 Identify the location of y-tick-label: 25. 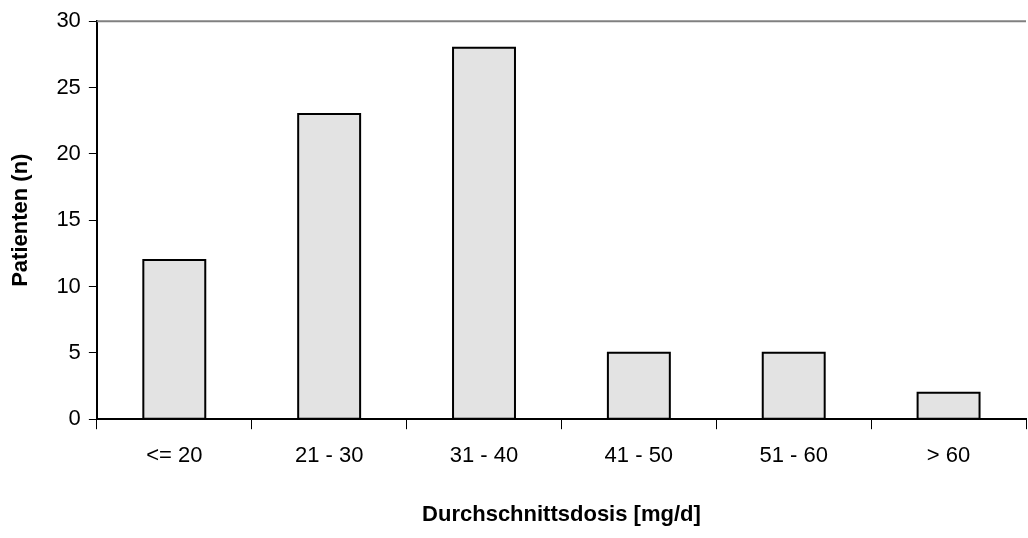
(68, 86).